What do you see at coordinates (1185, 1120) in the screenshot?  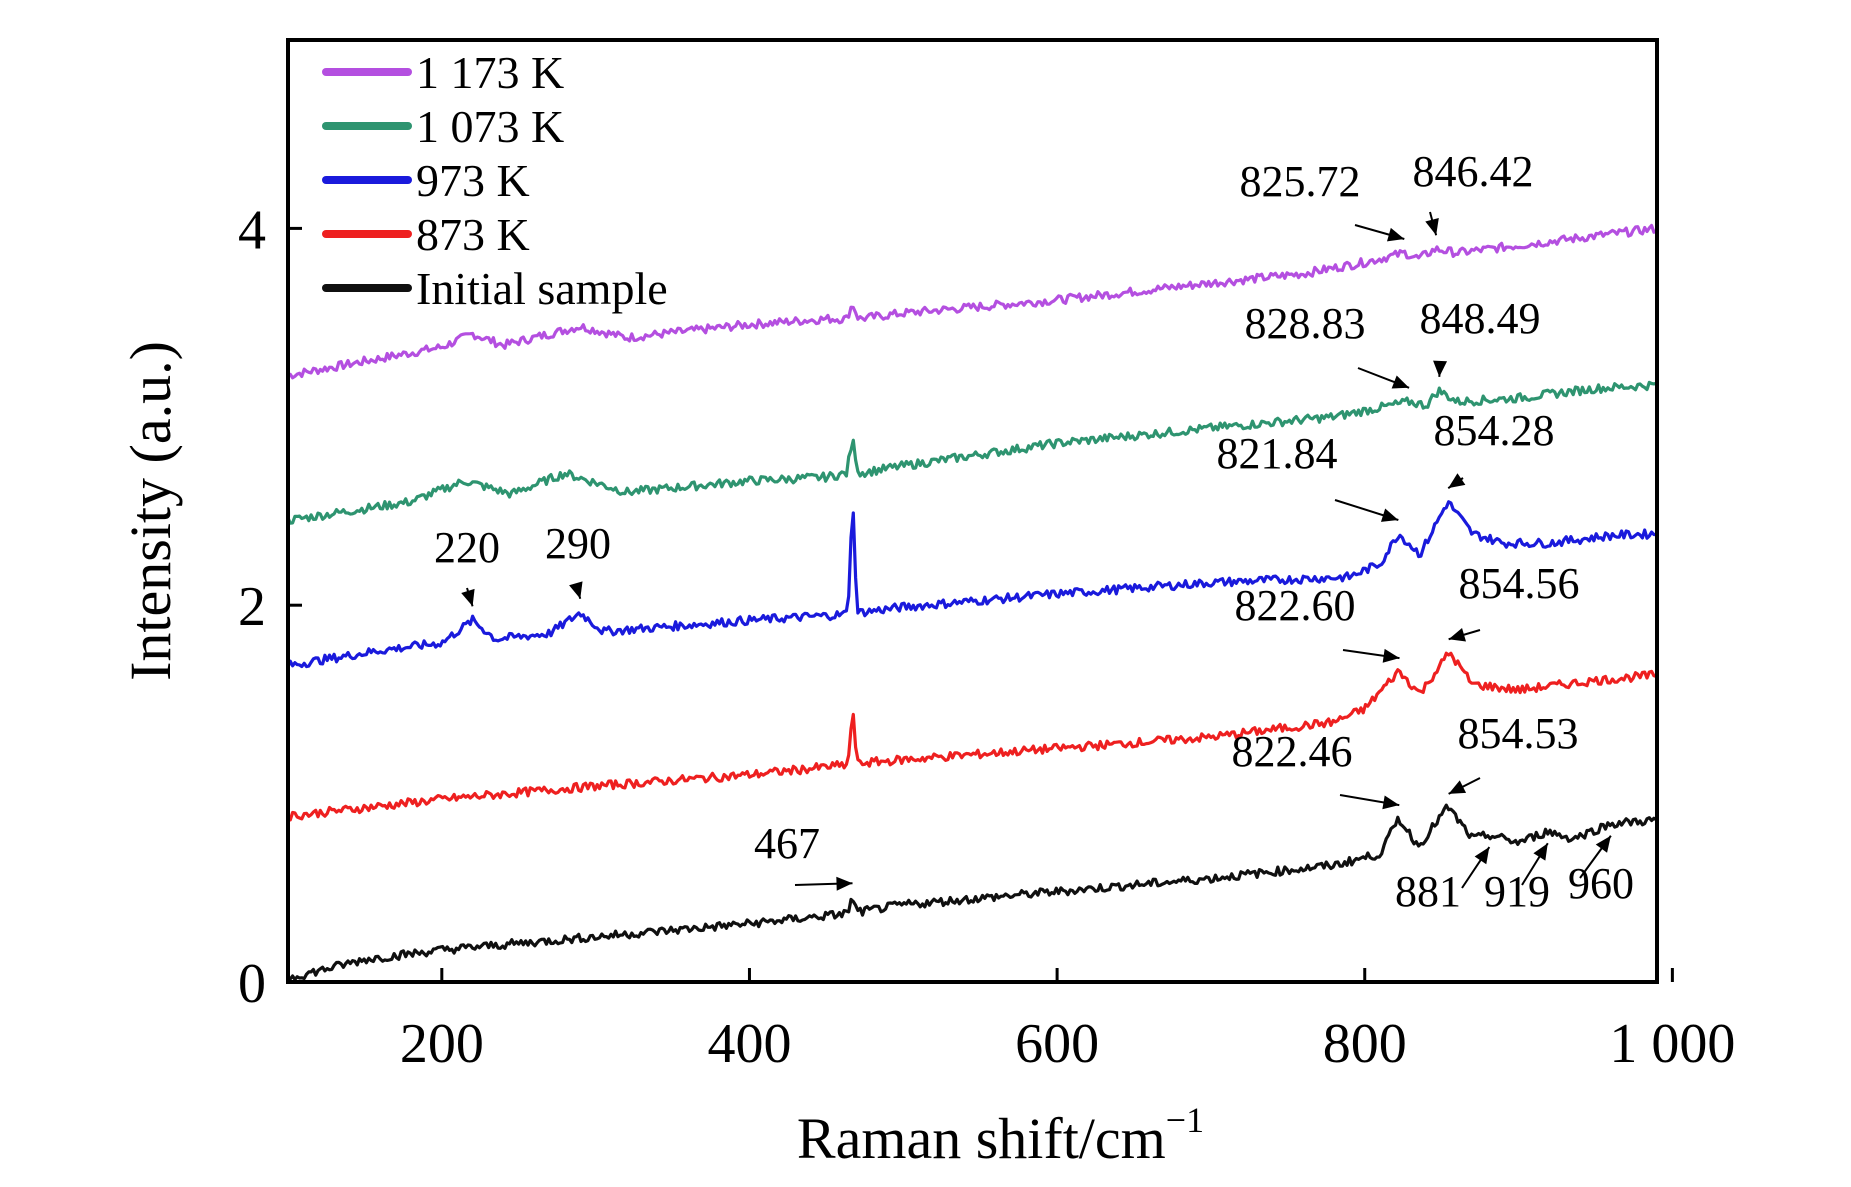 I see `x-axis-title-superscript: −1` at bounding box center [1185, 1120].